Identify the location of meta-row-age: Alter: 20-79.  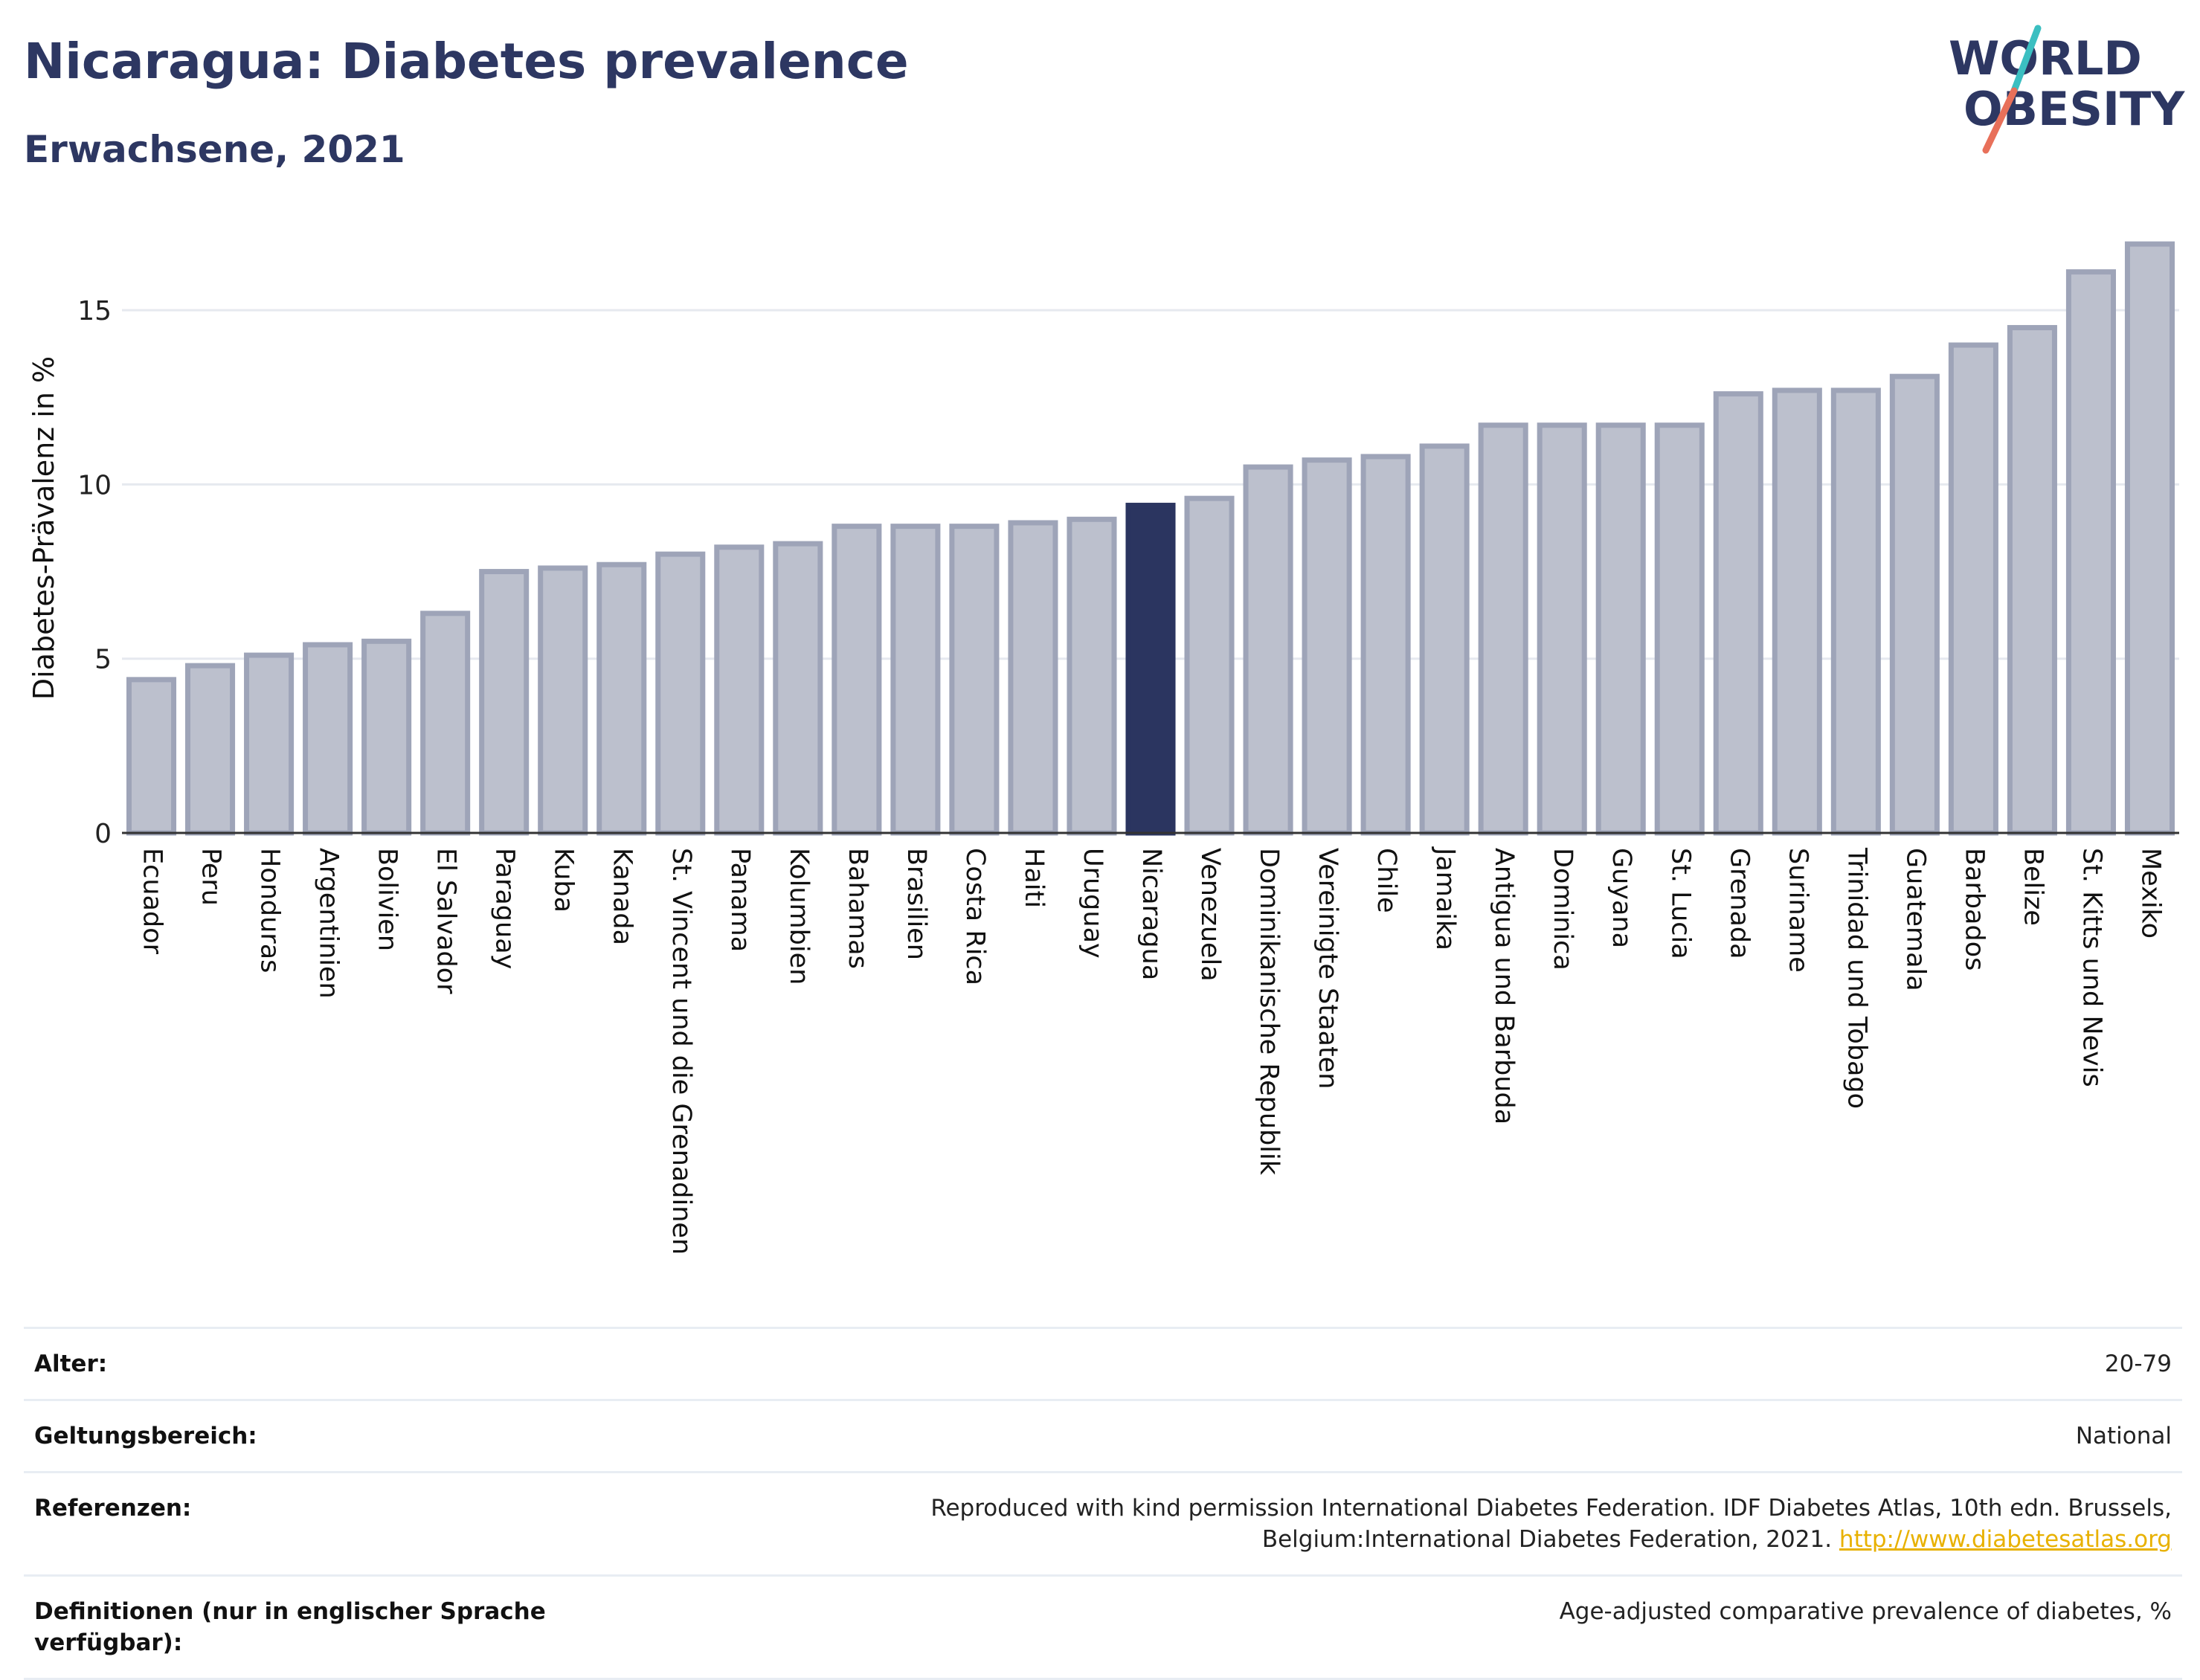
(1103, 1363).